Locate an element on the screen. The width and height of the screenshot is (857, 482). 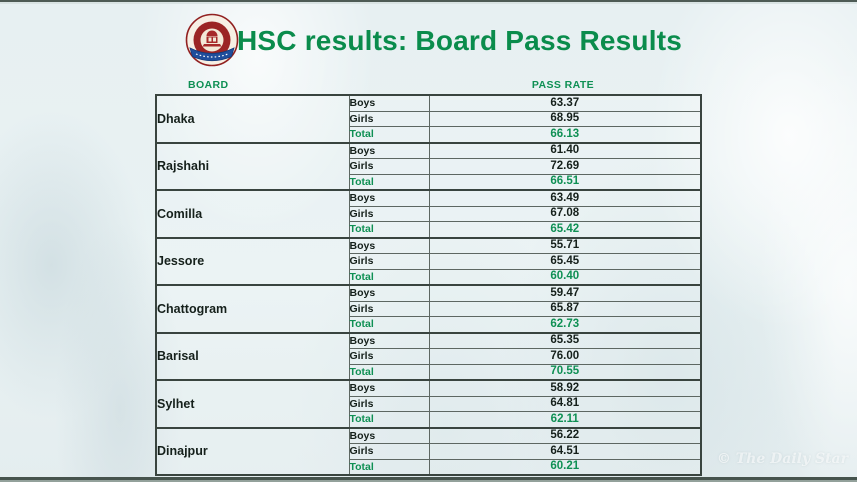
table-row: Dhaka Boys 63.37 is located at coordinates (428, 118).